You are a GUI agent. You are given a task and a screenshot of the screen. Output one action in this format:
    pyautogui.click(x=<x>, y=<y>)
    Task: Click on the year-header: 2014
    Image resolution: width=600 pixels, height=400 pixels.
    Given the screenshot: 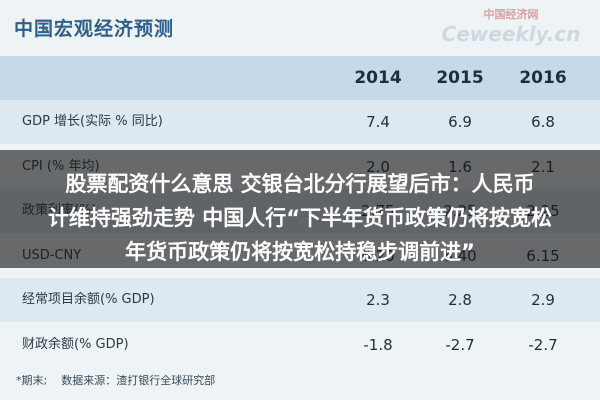 What is the action you would take?
    pyautogui.click(x=378, y=78)
    